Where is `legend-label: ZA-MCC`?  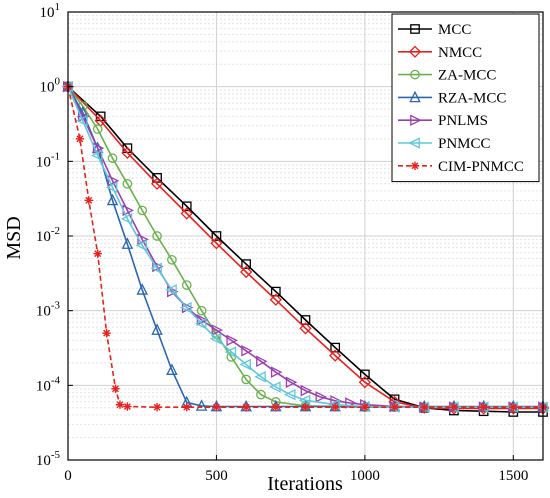
legend-label: ZA-MCC is located at coordinates (467, 76).